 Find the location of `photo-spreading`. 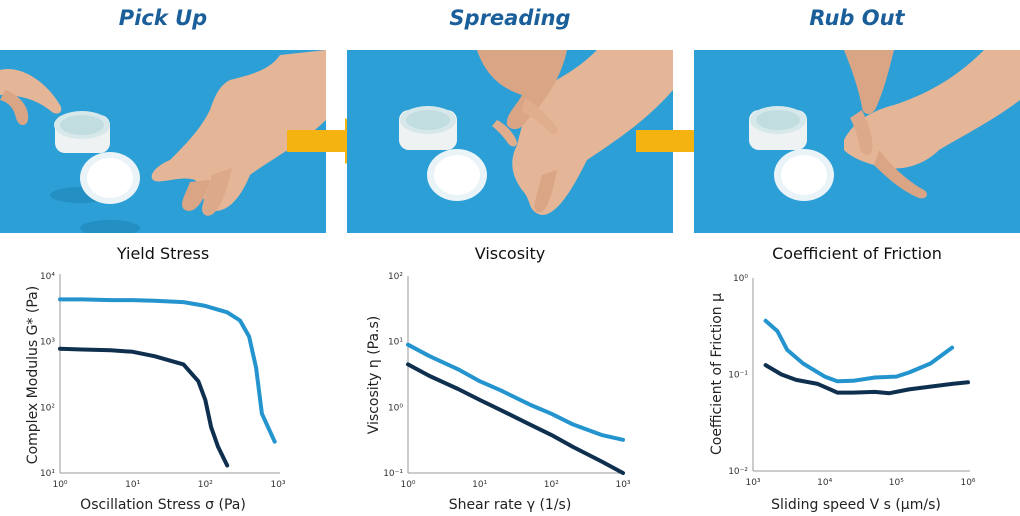

photo-spreading is located at coordinates (510, 141).